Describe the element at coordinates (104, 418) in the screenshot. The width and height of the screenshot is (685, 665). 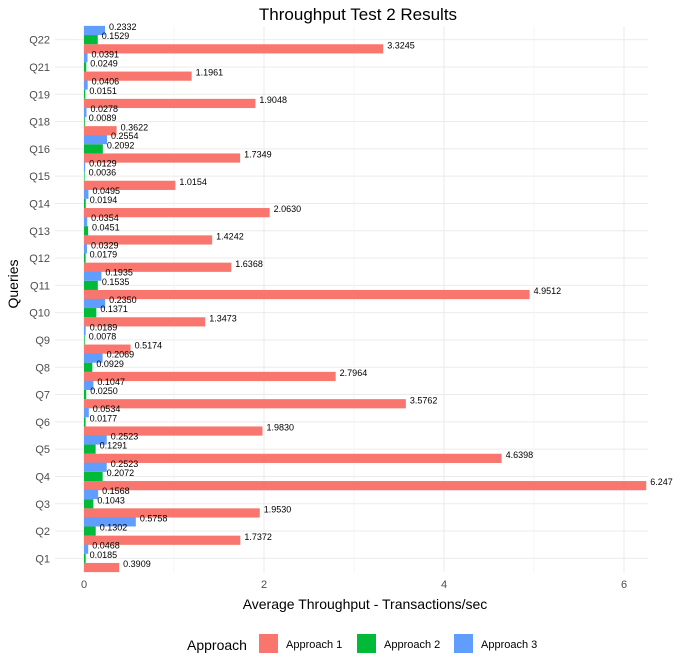
I see `value-label: 0.0177` at that location.